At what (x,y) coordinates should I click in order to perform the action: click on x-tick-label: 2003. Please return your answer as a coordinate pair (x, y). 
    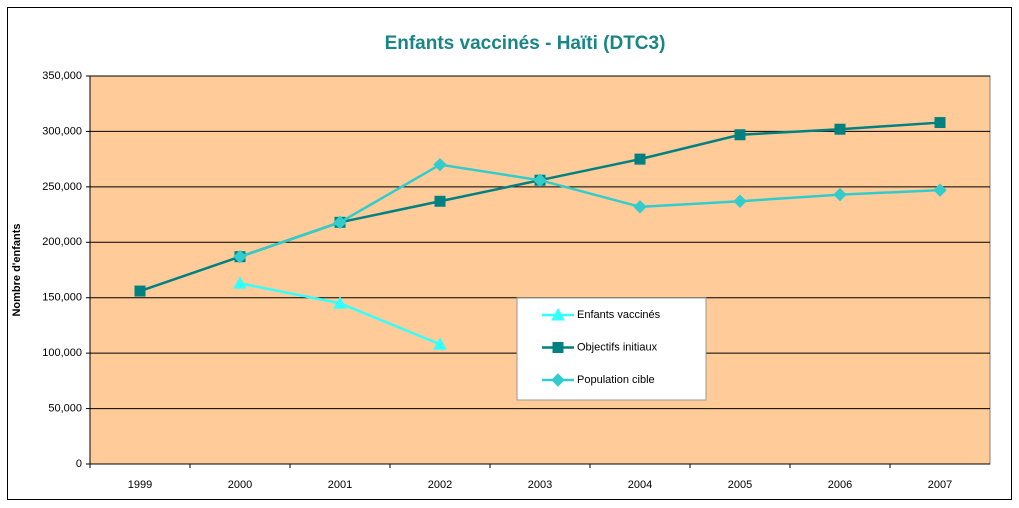
    Looking at the image, I should click on (540, 485).